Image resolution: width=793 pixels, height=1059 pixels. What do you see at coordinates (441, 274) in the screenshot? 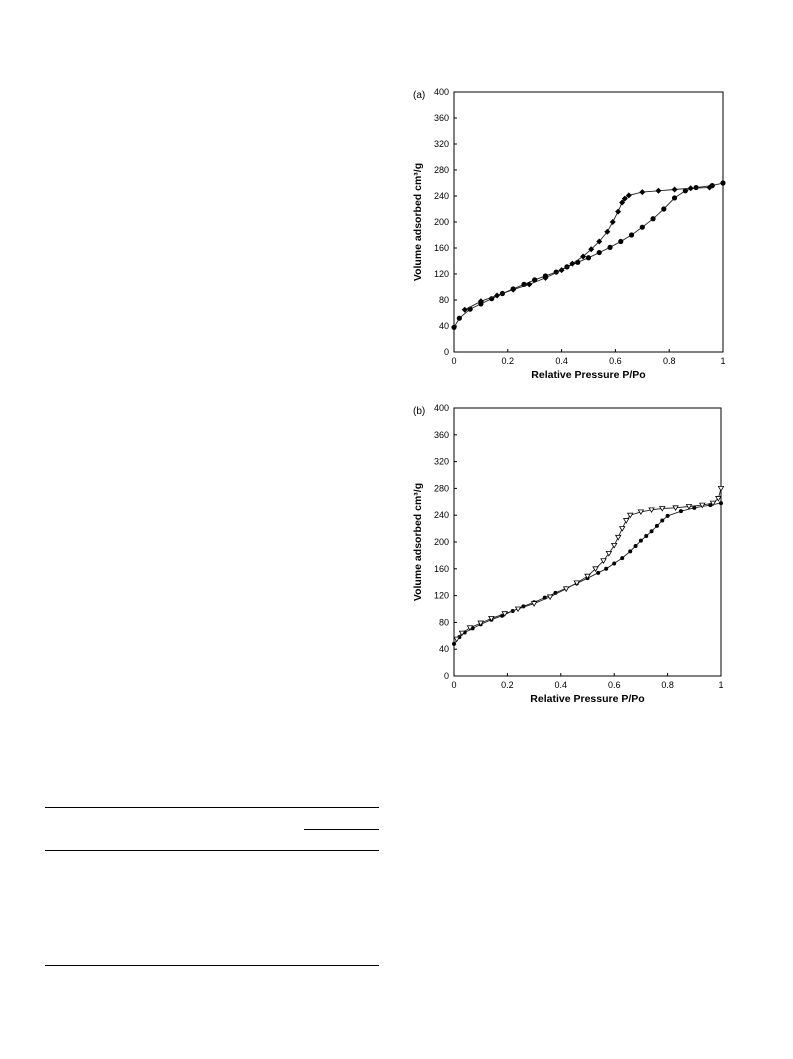
I see `y-tick-label: 120` at bounding box center [441, 274].